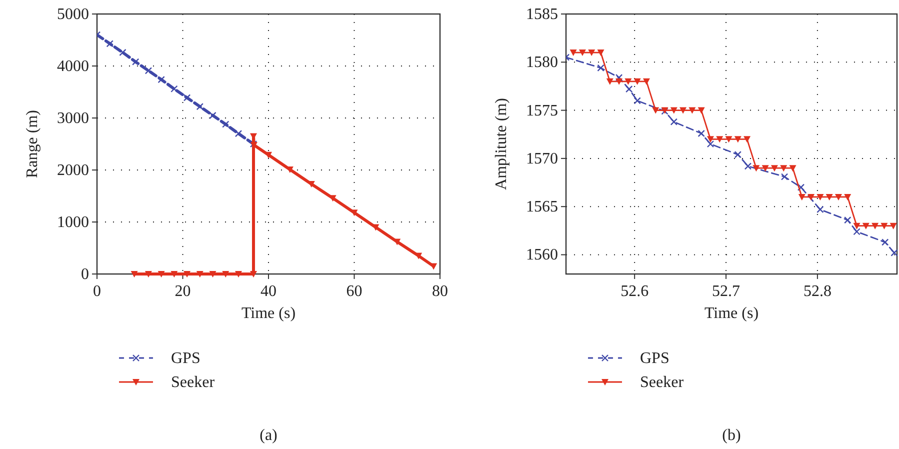 The width and height of the screenshot is (899, 449). Describe the element at coordinates (73, 222) in the screenshot. I see `y-tick-label: 1000` at that location.